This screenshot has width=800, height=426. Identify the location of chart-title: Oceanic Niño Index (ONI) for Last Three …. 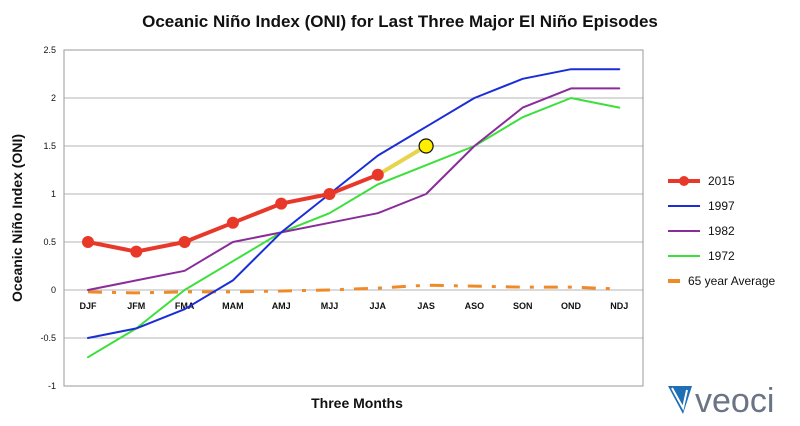
(400, 21).